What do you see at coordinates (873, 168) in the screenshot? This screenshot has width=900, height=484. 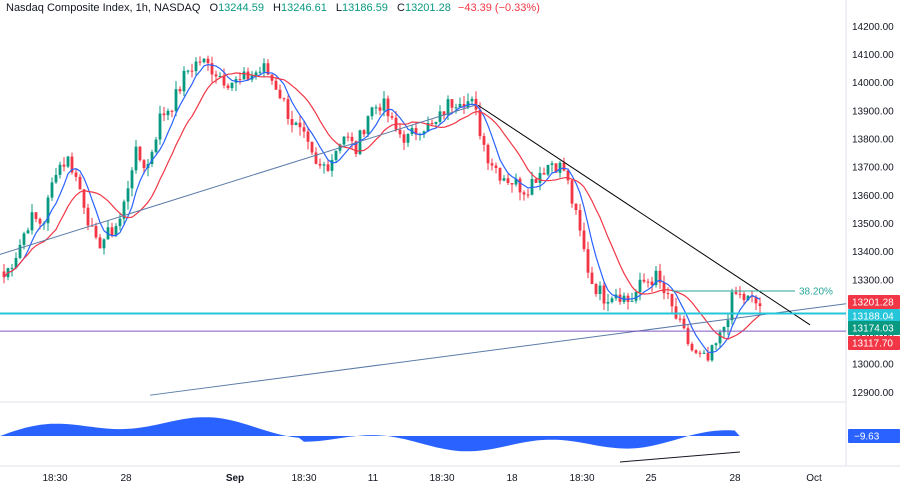 I see `y-tick-label: 13700.00` at bounding box center [873, 168].